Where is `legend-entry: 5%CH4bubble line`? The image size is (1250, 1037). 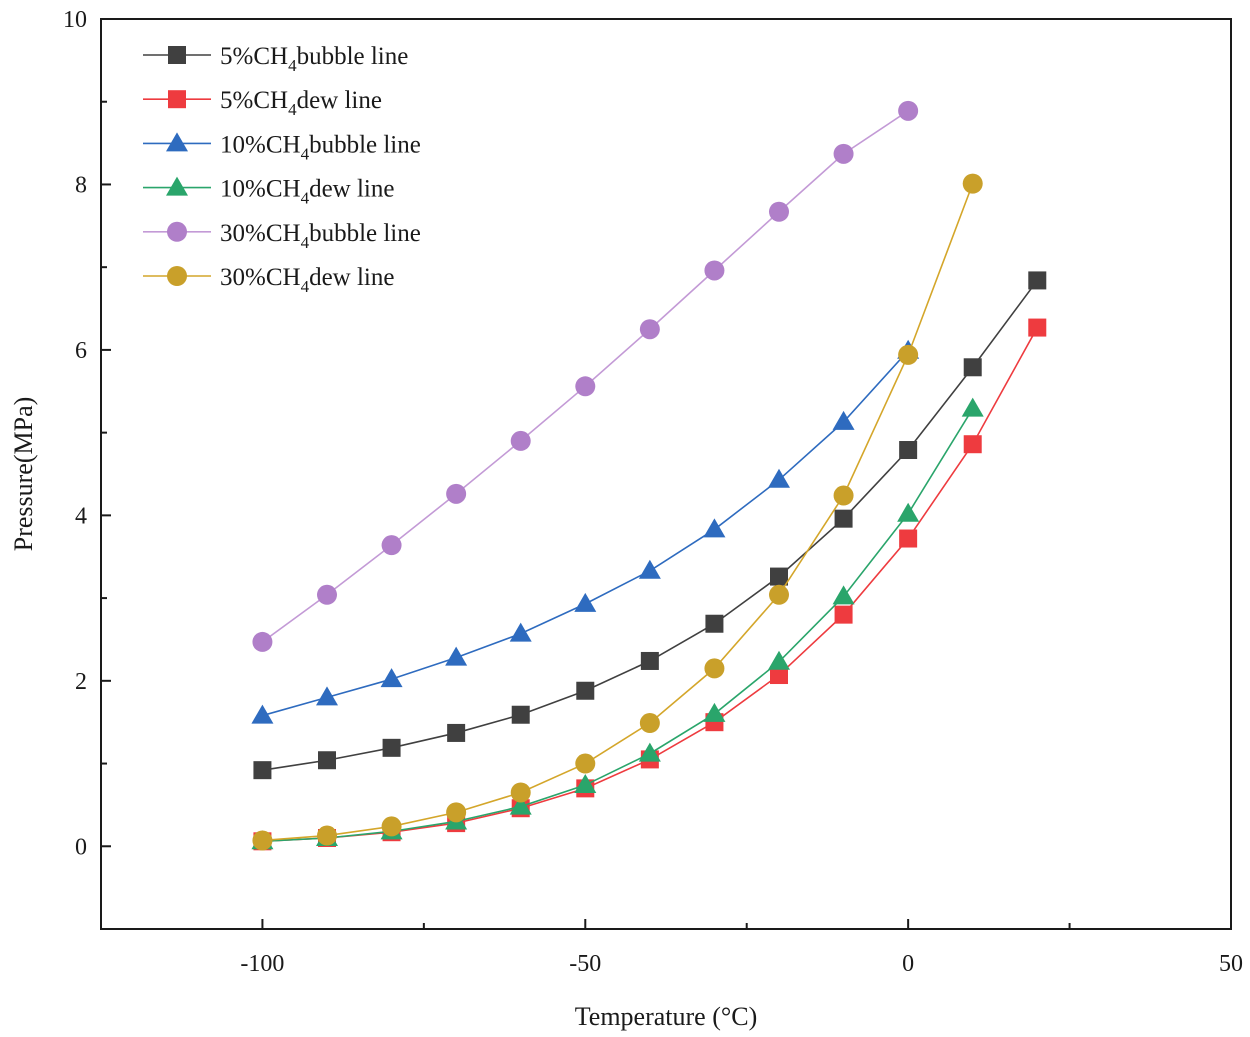
legend-entry: 5%CH4bubble line is located at coordinates (275, 59).